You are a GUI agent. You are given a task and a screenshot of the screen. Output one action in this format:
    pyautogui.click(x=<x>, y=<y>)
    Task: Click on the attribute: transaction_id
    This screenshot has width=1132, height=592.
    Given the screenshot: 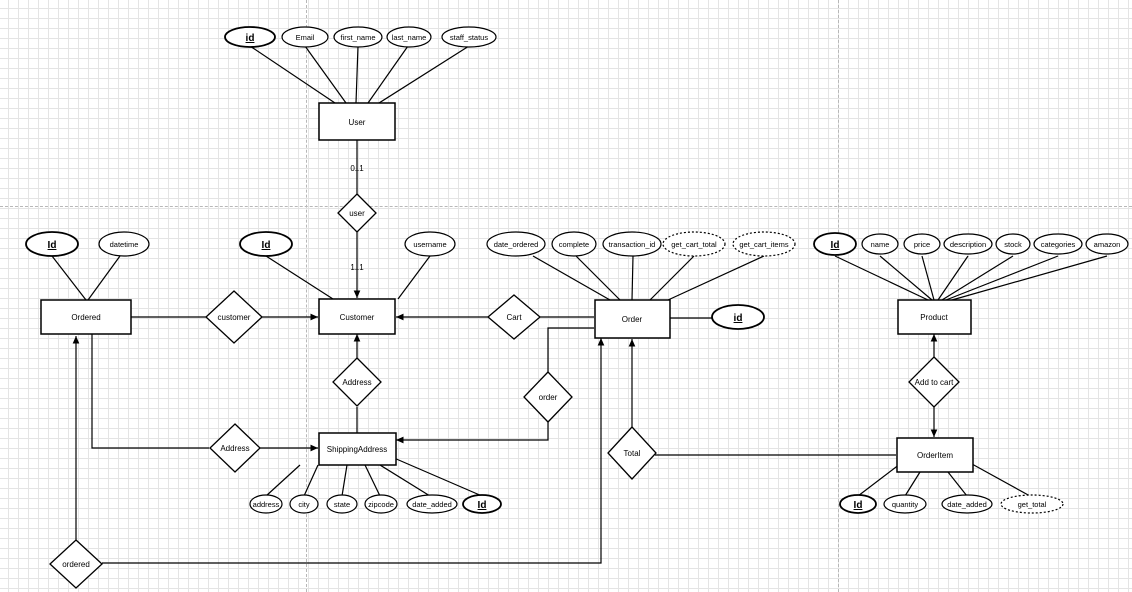 What is the action you would take?
    pyautogui.click(x=632, y=244)
    